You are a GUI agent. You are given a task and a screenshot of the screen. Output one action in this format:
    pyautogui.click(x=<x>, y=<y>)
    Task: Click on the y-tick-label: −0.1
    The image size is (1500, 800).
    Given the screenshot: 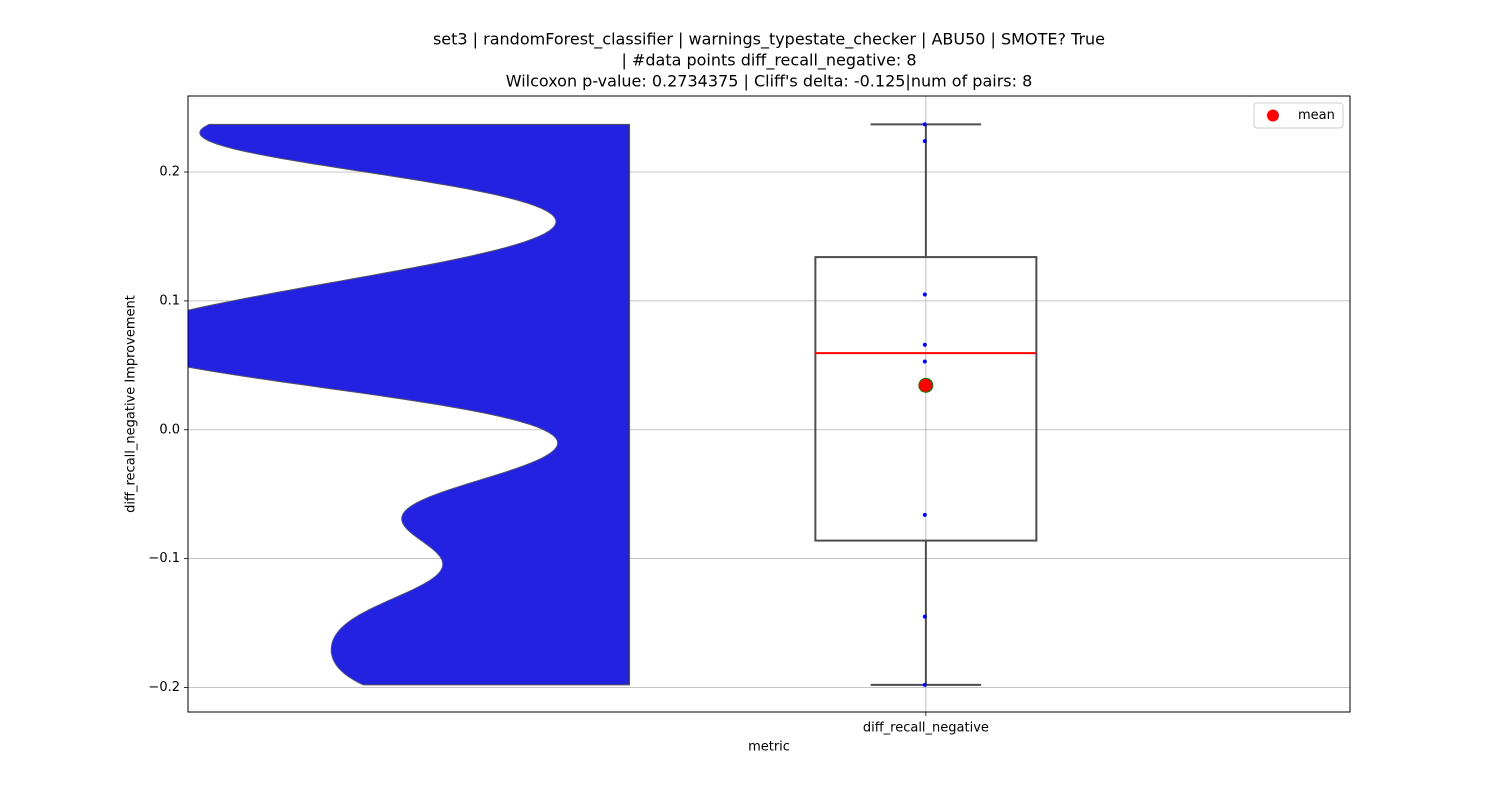 What is the action you would take?
    pyautogui.click(x=164, y=558)
    